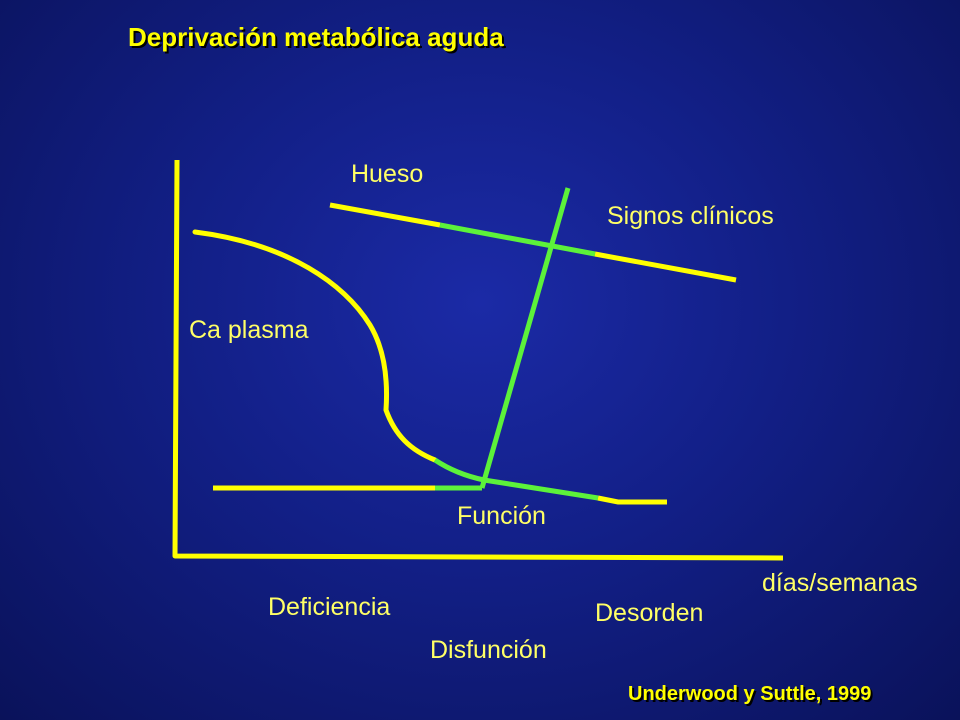 The width and height of the screenshot is (960, 720). What do you see at coordinates (665, 267) in the screenshot?
I see `hueso-line-yellow-right` at bounding box center [665, 267].